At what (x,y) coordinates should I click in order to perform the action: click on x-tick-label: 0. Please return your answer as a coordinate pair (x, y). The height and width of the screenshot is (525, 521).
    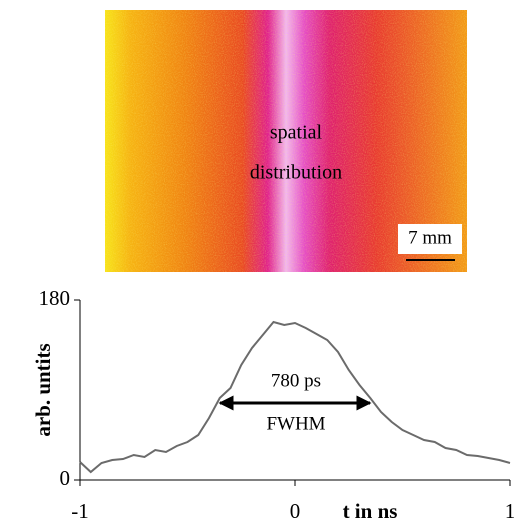
    Looking at the image, I should click on (295, 511).